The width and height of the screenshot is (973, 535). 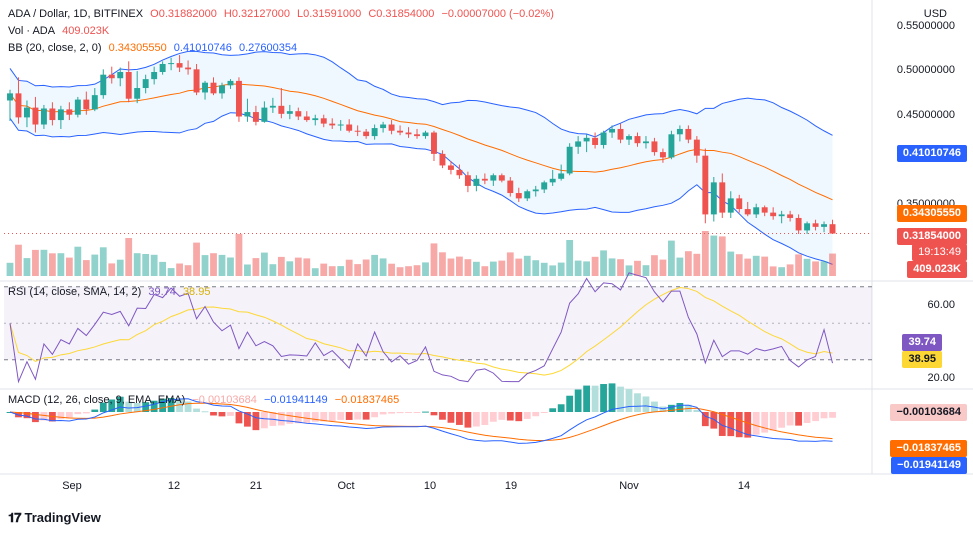 I want to click on x-label-nov: Nov, so click(x=629, y=486).